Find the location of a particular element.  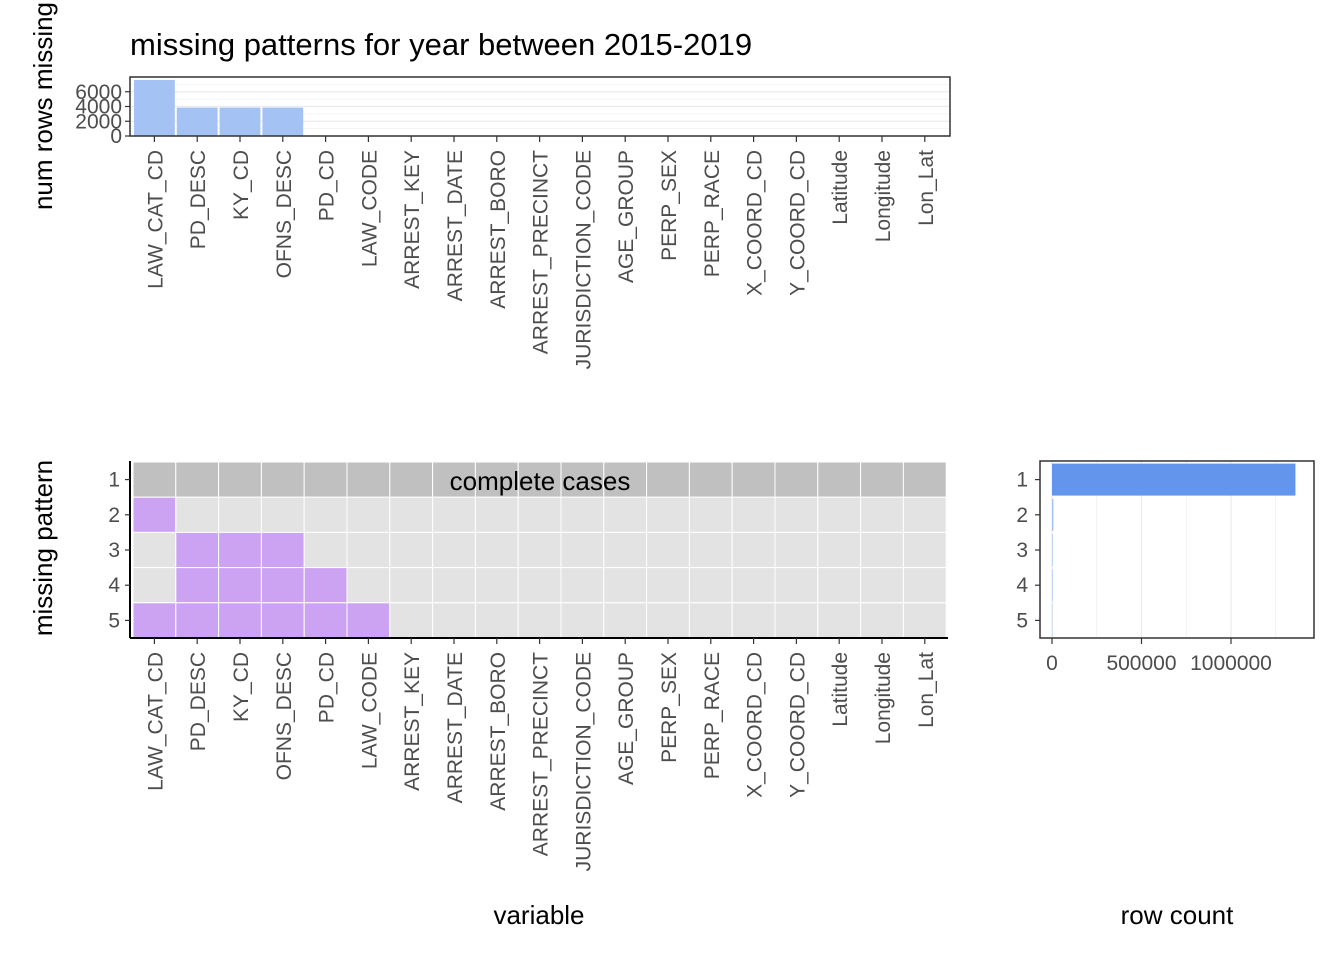

heatmap-ytick-label: 5 is located at coordinates (114, 620).